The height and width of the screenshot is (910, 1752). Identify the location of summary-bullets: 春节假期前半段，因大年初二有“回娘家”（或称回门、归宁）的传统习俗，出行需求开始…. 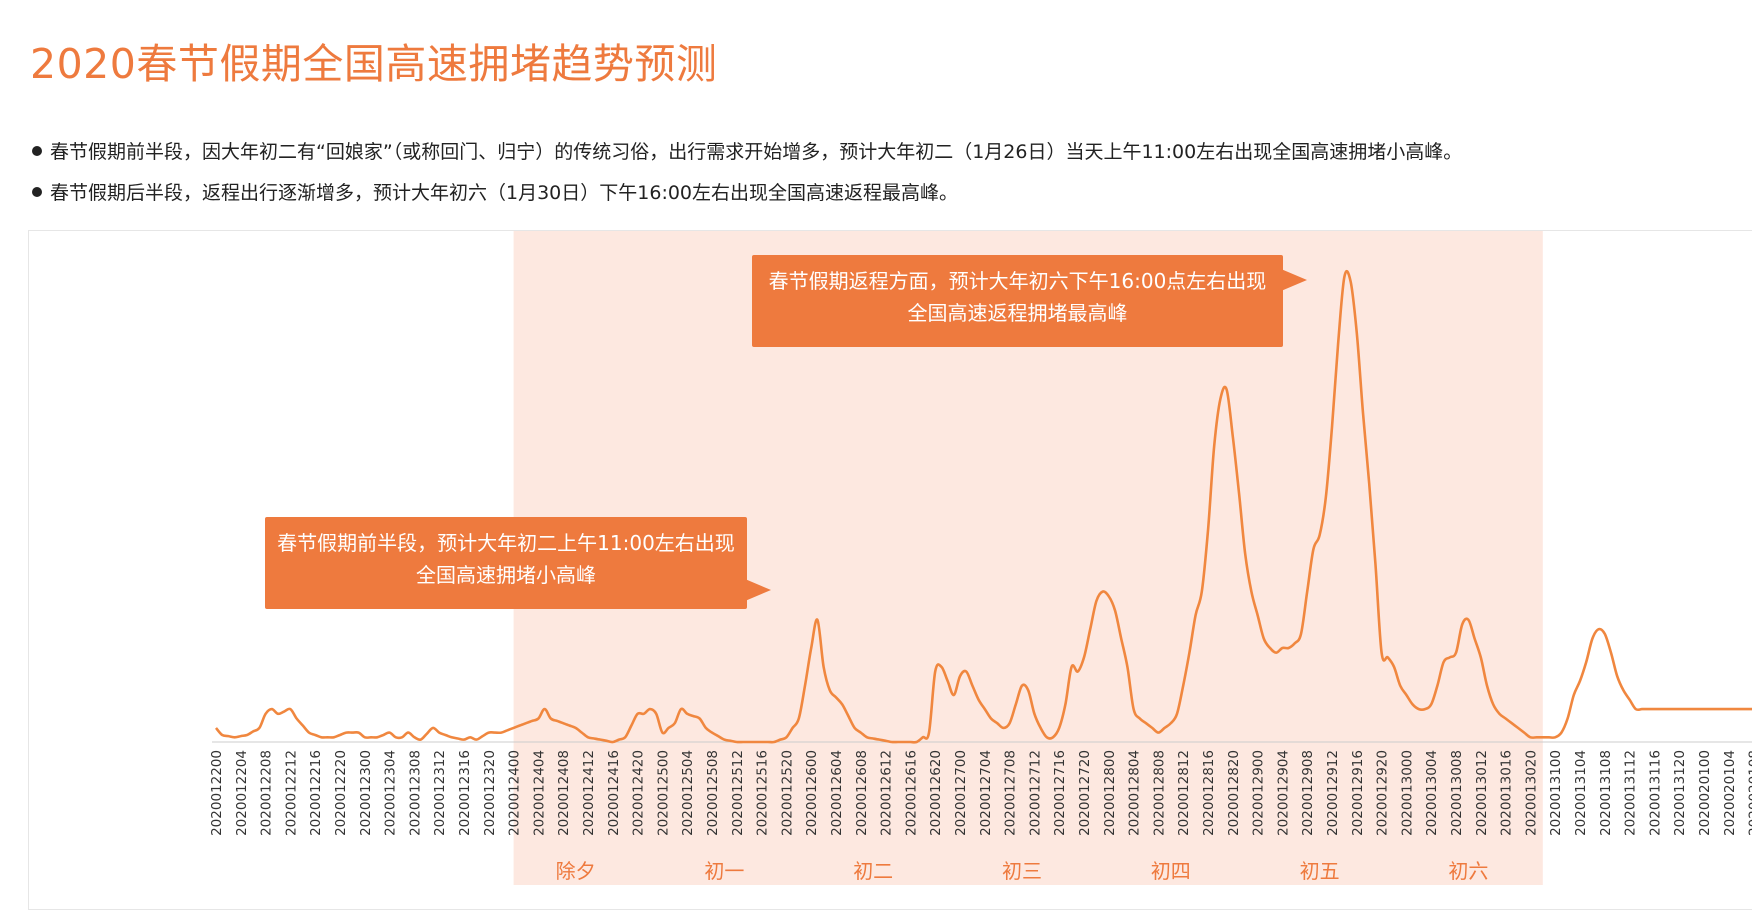
(747, 173).